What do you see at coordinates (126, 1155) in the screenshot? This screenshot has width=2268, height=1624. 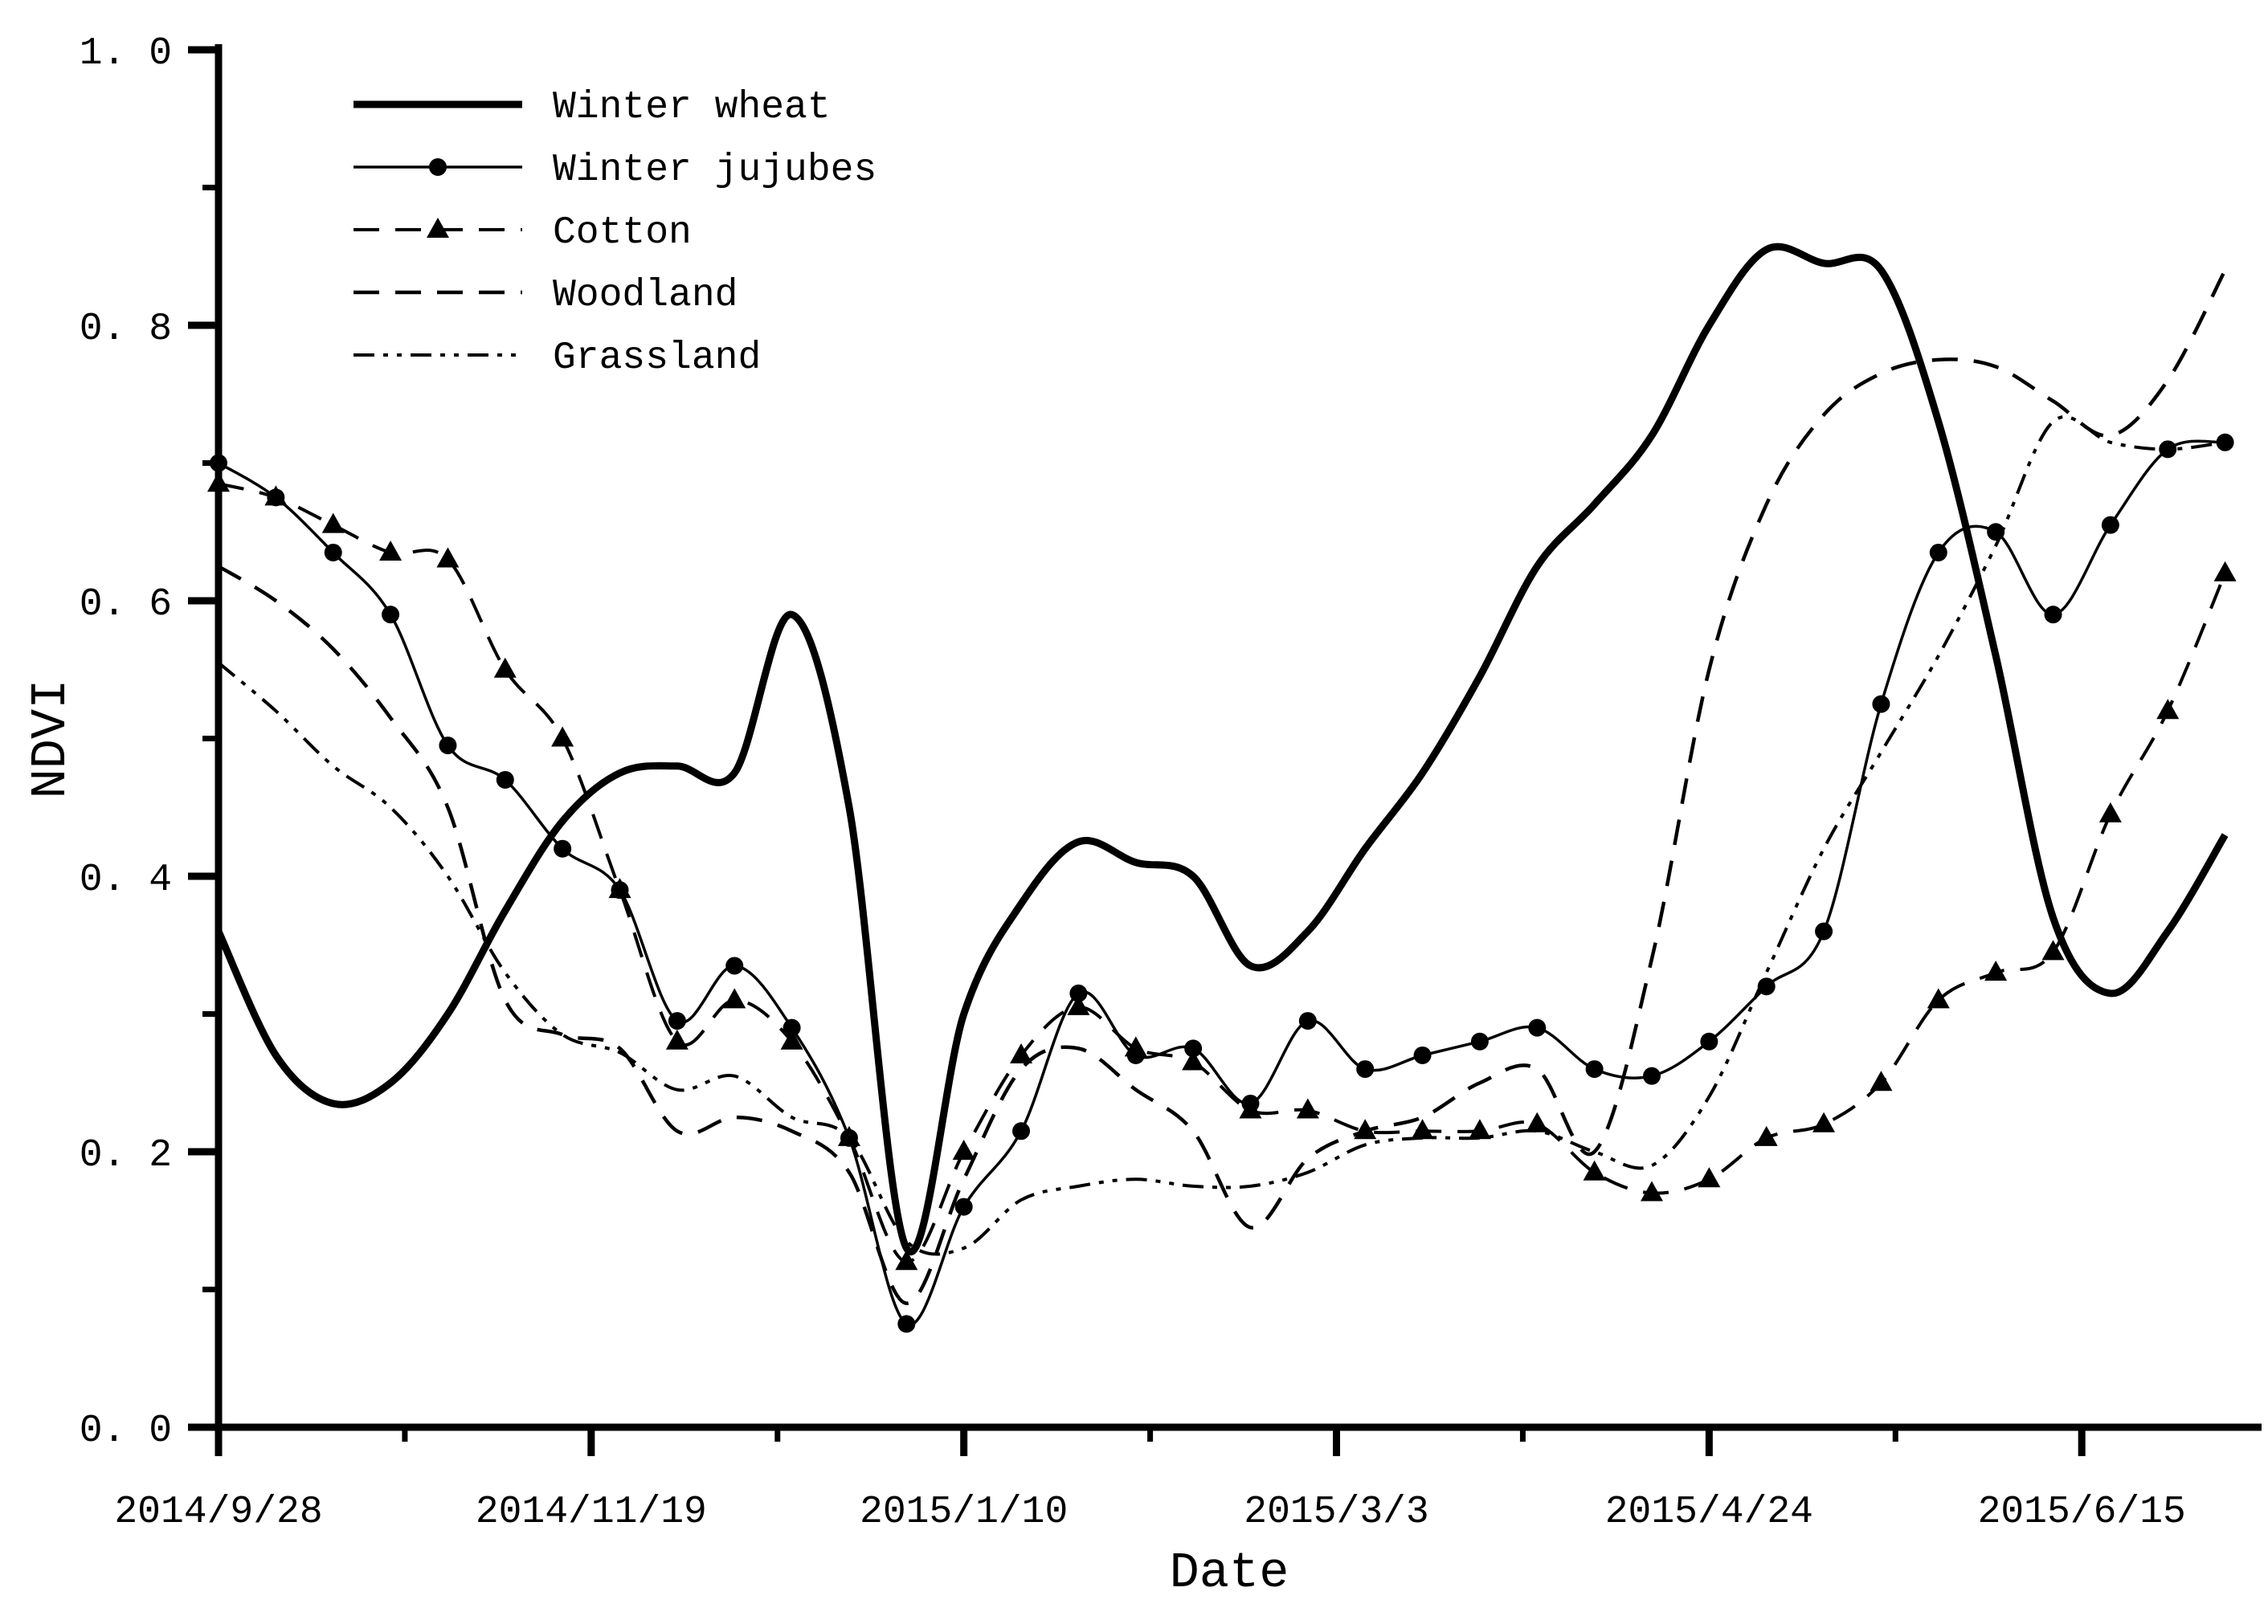 I see `y-tick-label: 0. 2` at bounding box center [126, 1155].